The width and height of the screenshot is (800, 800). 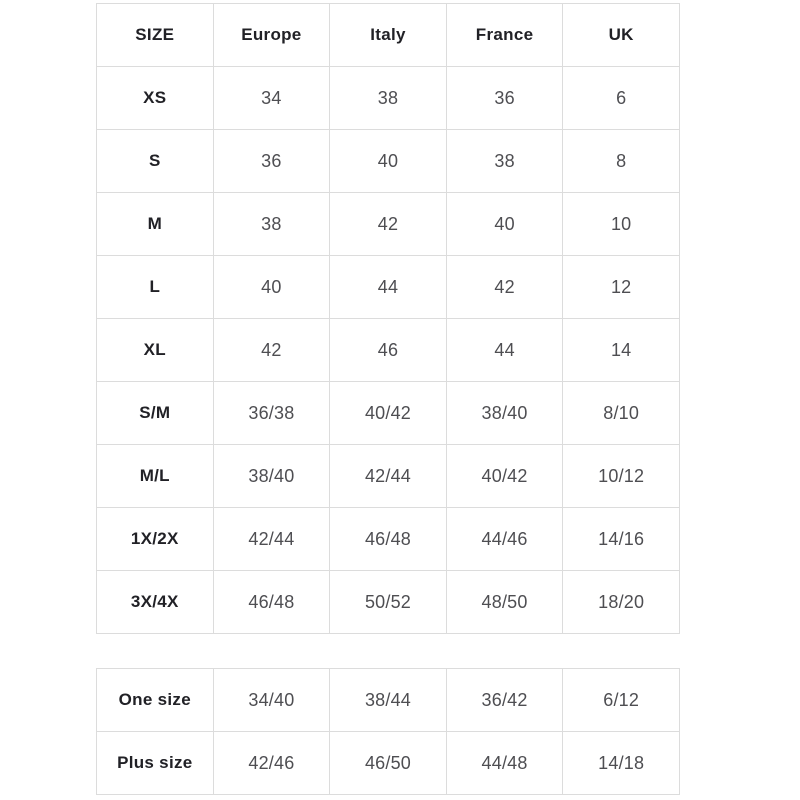 I want to click on size-label-cell: L, so click(x=155, y=287).